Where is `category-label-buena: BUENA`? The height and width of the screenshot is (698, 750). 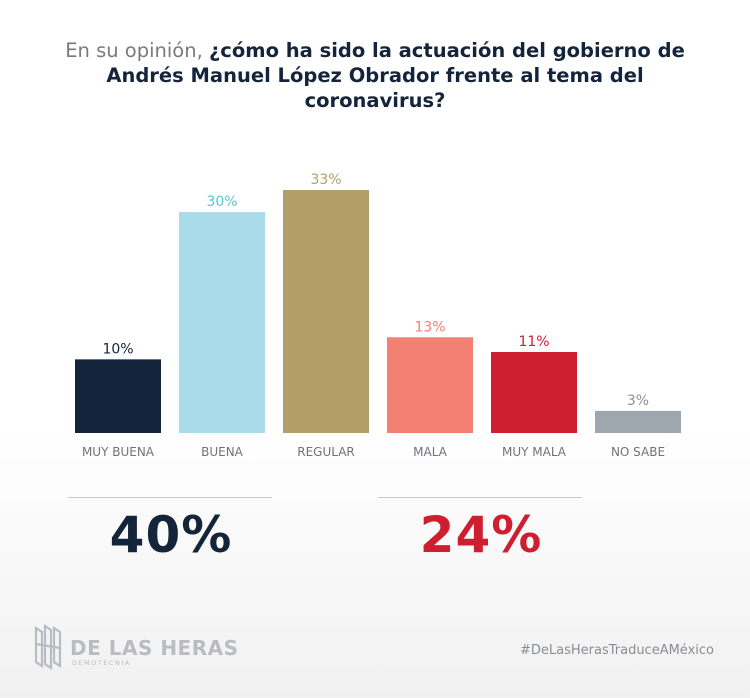
category-label-buena: BUENA is located at coordinates (222, 452).